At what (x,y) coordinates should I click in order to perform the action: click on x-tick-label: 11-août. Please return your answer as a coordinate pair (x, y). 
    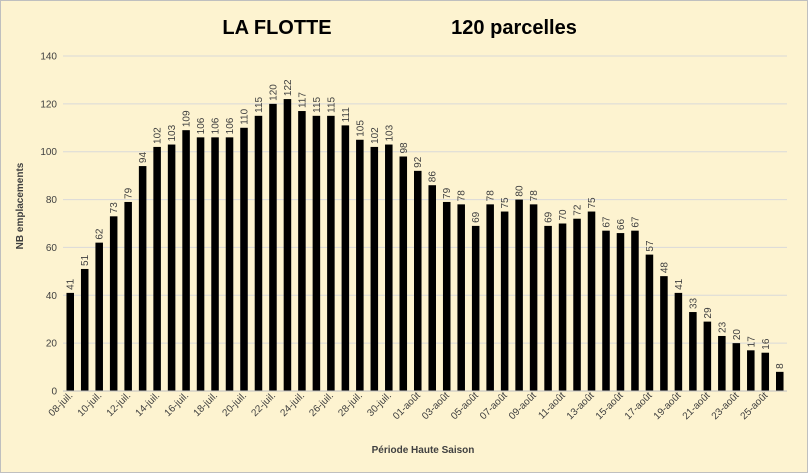
    Looking at the image, I should click on (551, 405).